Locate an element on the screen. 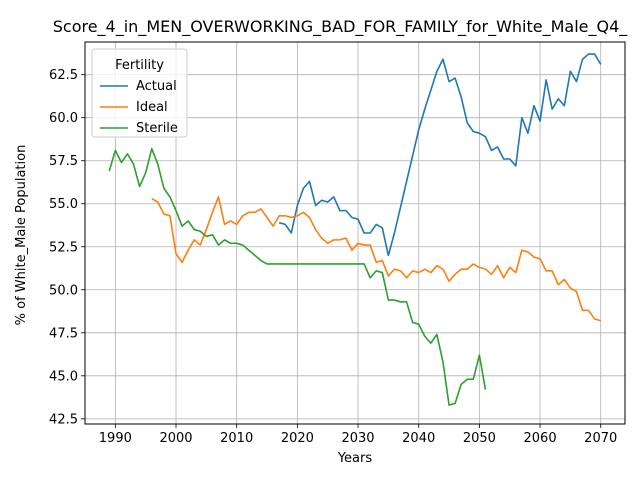 This screenshot has height=480, width=640. x-tick-label: 2060 is located at coordinates (540, 438).